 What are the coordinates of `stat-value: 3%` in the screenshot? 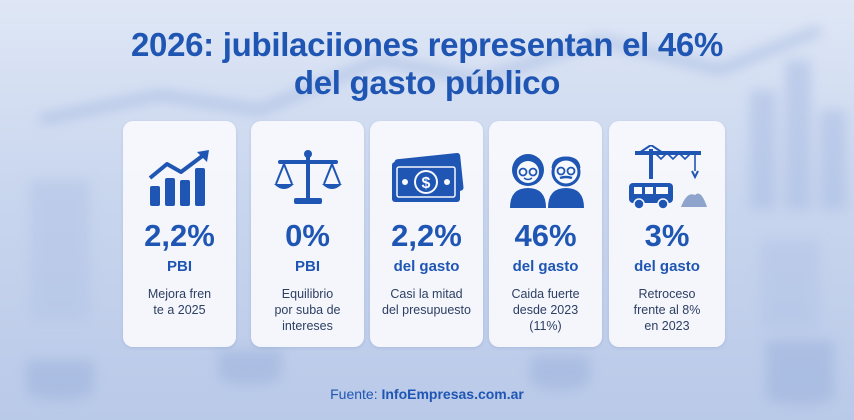 It's located at (667, 235).